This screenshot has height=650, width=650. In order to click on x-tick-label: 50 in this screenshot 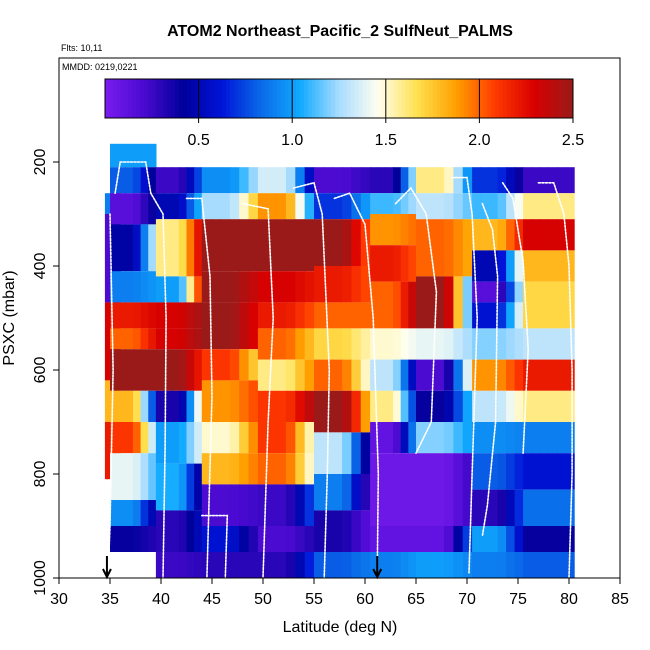, I will do `click(263, 599)`.